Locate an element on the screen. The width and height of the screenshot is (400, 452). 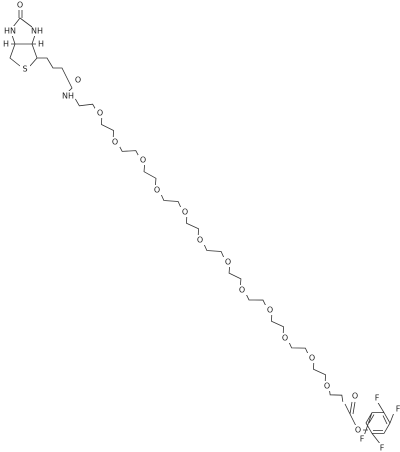
bond is located at coordinates (41, 51).